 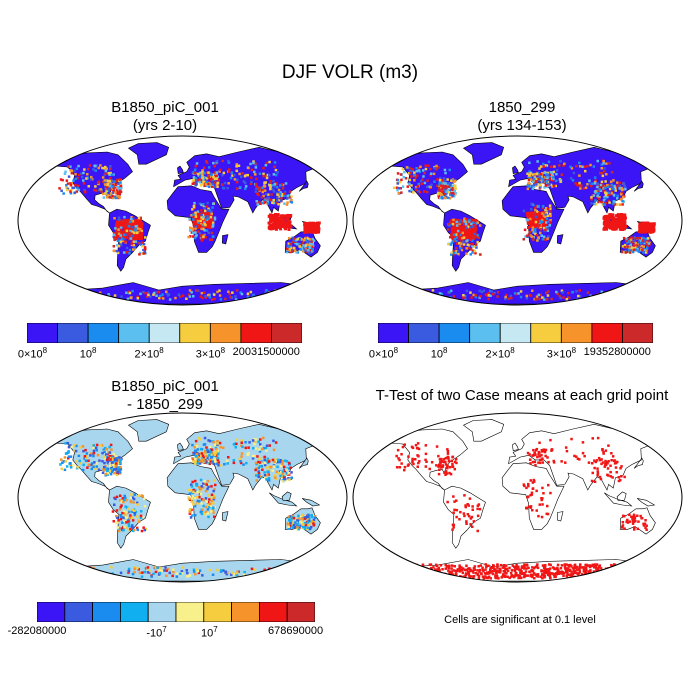 What do you see at coordinates (148, 430) in the screenshot?
I see `continent-greenland` at bounding box center [148, 430].